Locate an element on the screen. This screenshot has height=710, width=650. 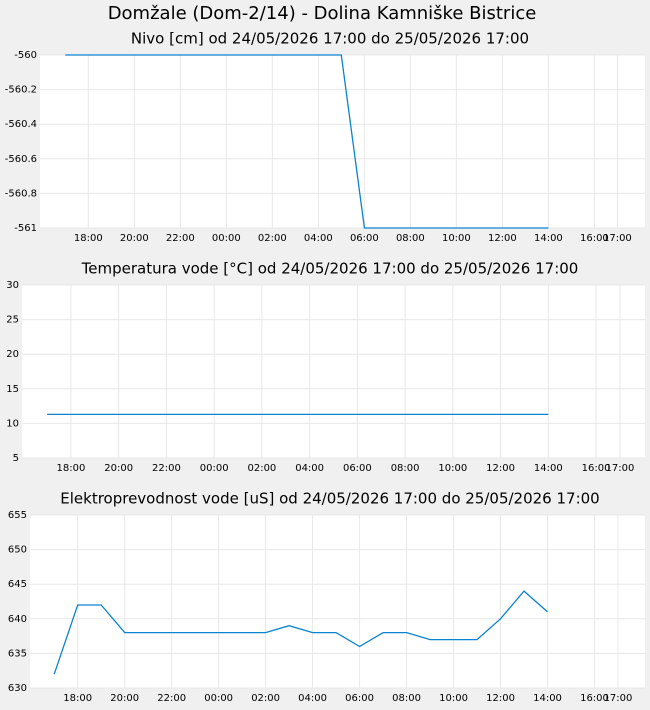
y-tick-label: 645 is located at coordinates (17, 584).